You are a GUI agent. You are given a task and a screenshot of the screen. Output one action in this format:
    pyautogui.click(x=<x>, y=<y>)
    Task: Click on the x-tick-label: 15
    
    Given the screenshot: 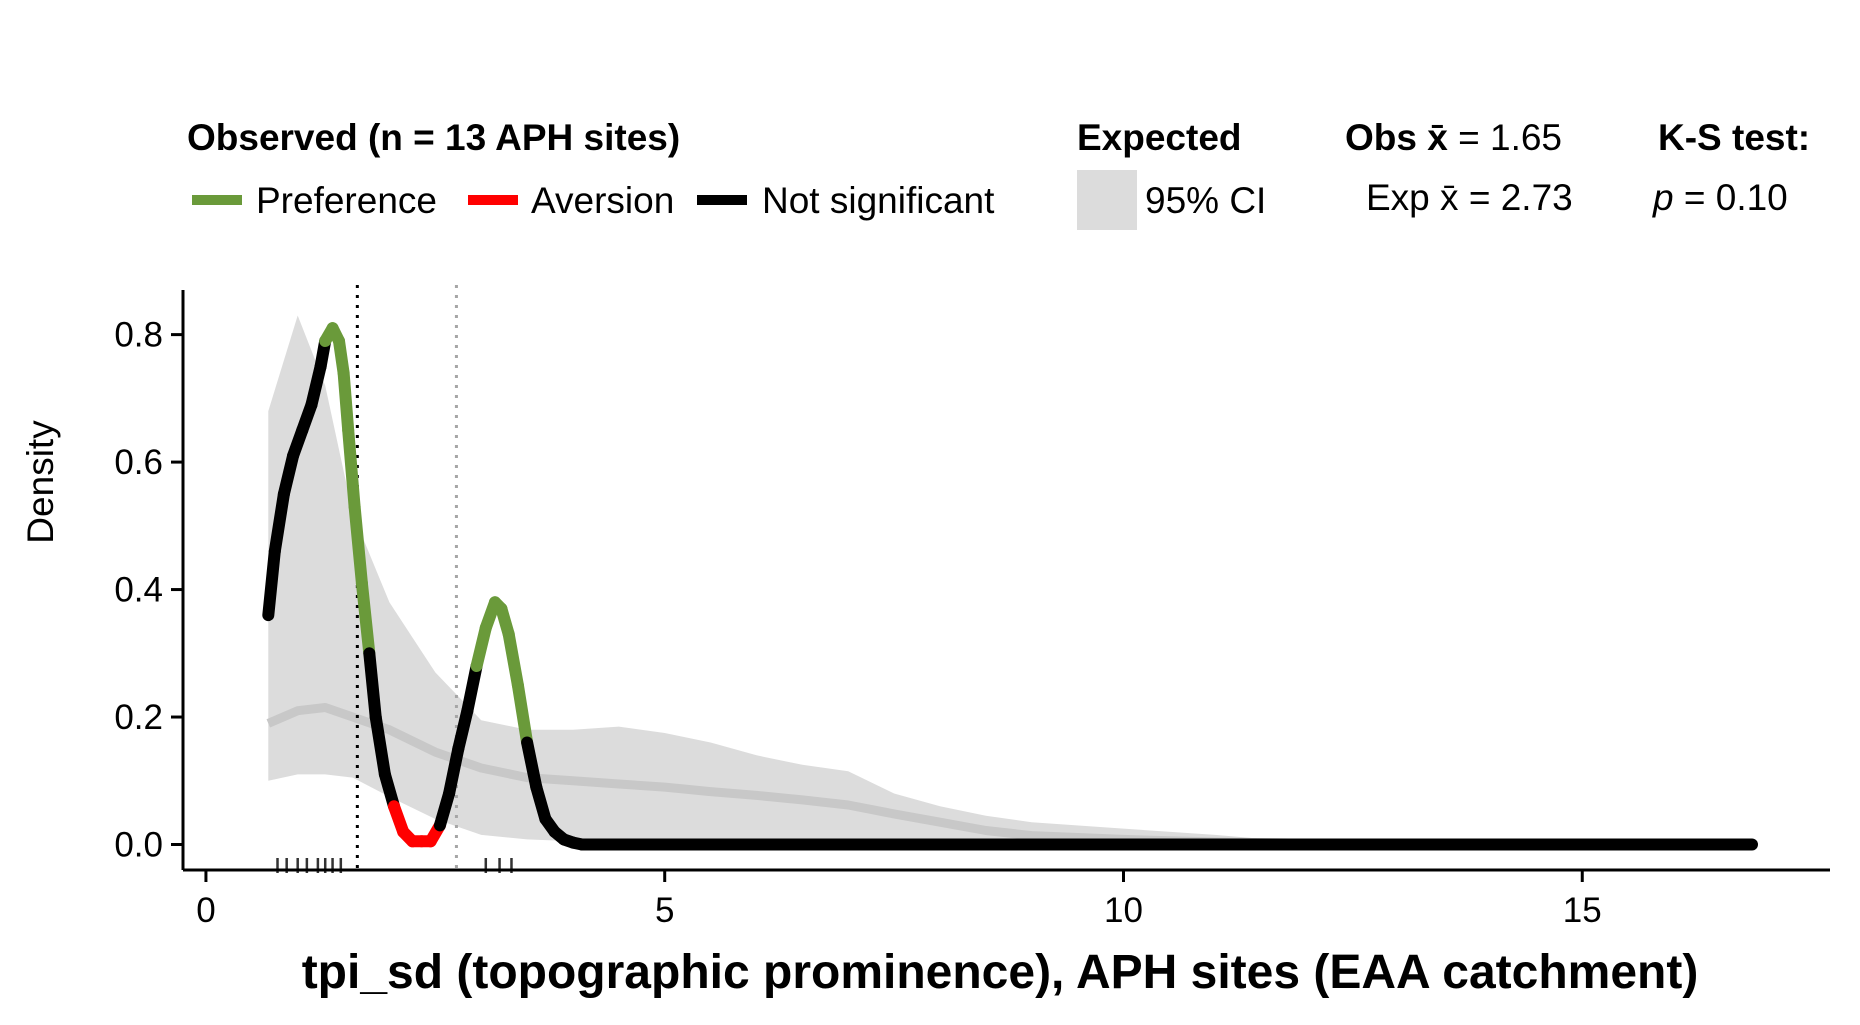 What is the action you would take?
    pyautogui.click(x=1582, y=910)
    